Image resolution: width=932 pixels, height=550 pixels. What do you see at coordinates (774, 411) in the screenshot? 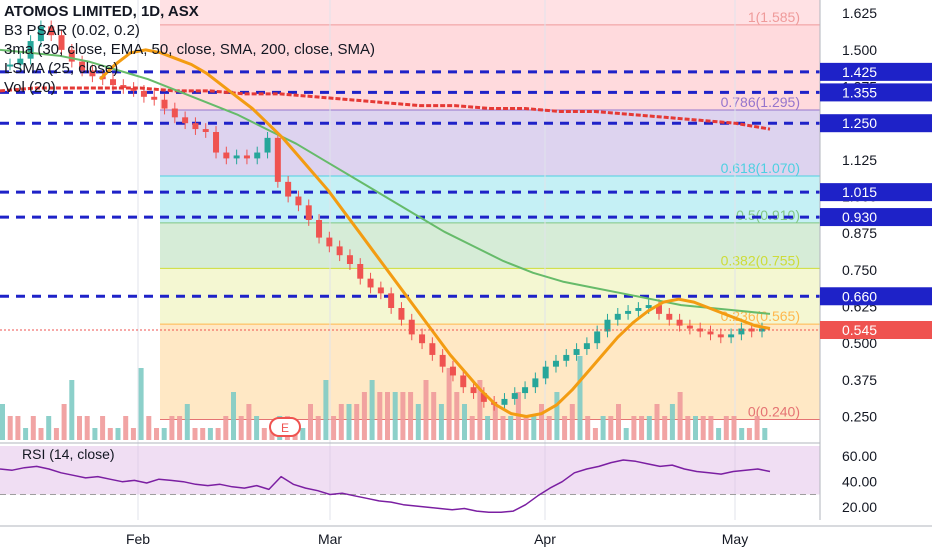
I see `fib-label-6: 0(0.240)` at bounding box center [774, 411].